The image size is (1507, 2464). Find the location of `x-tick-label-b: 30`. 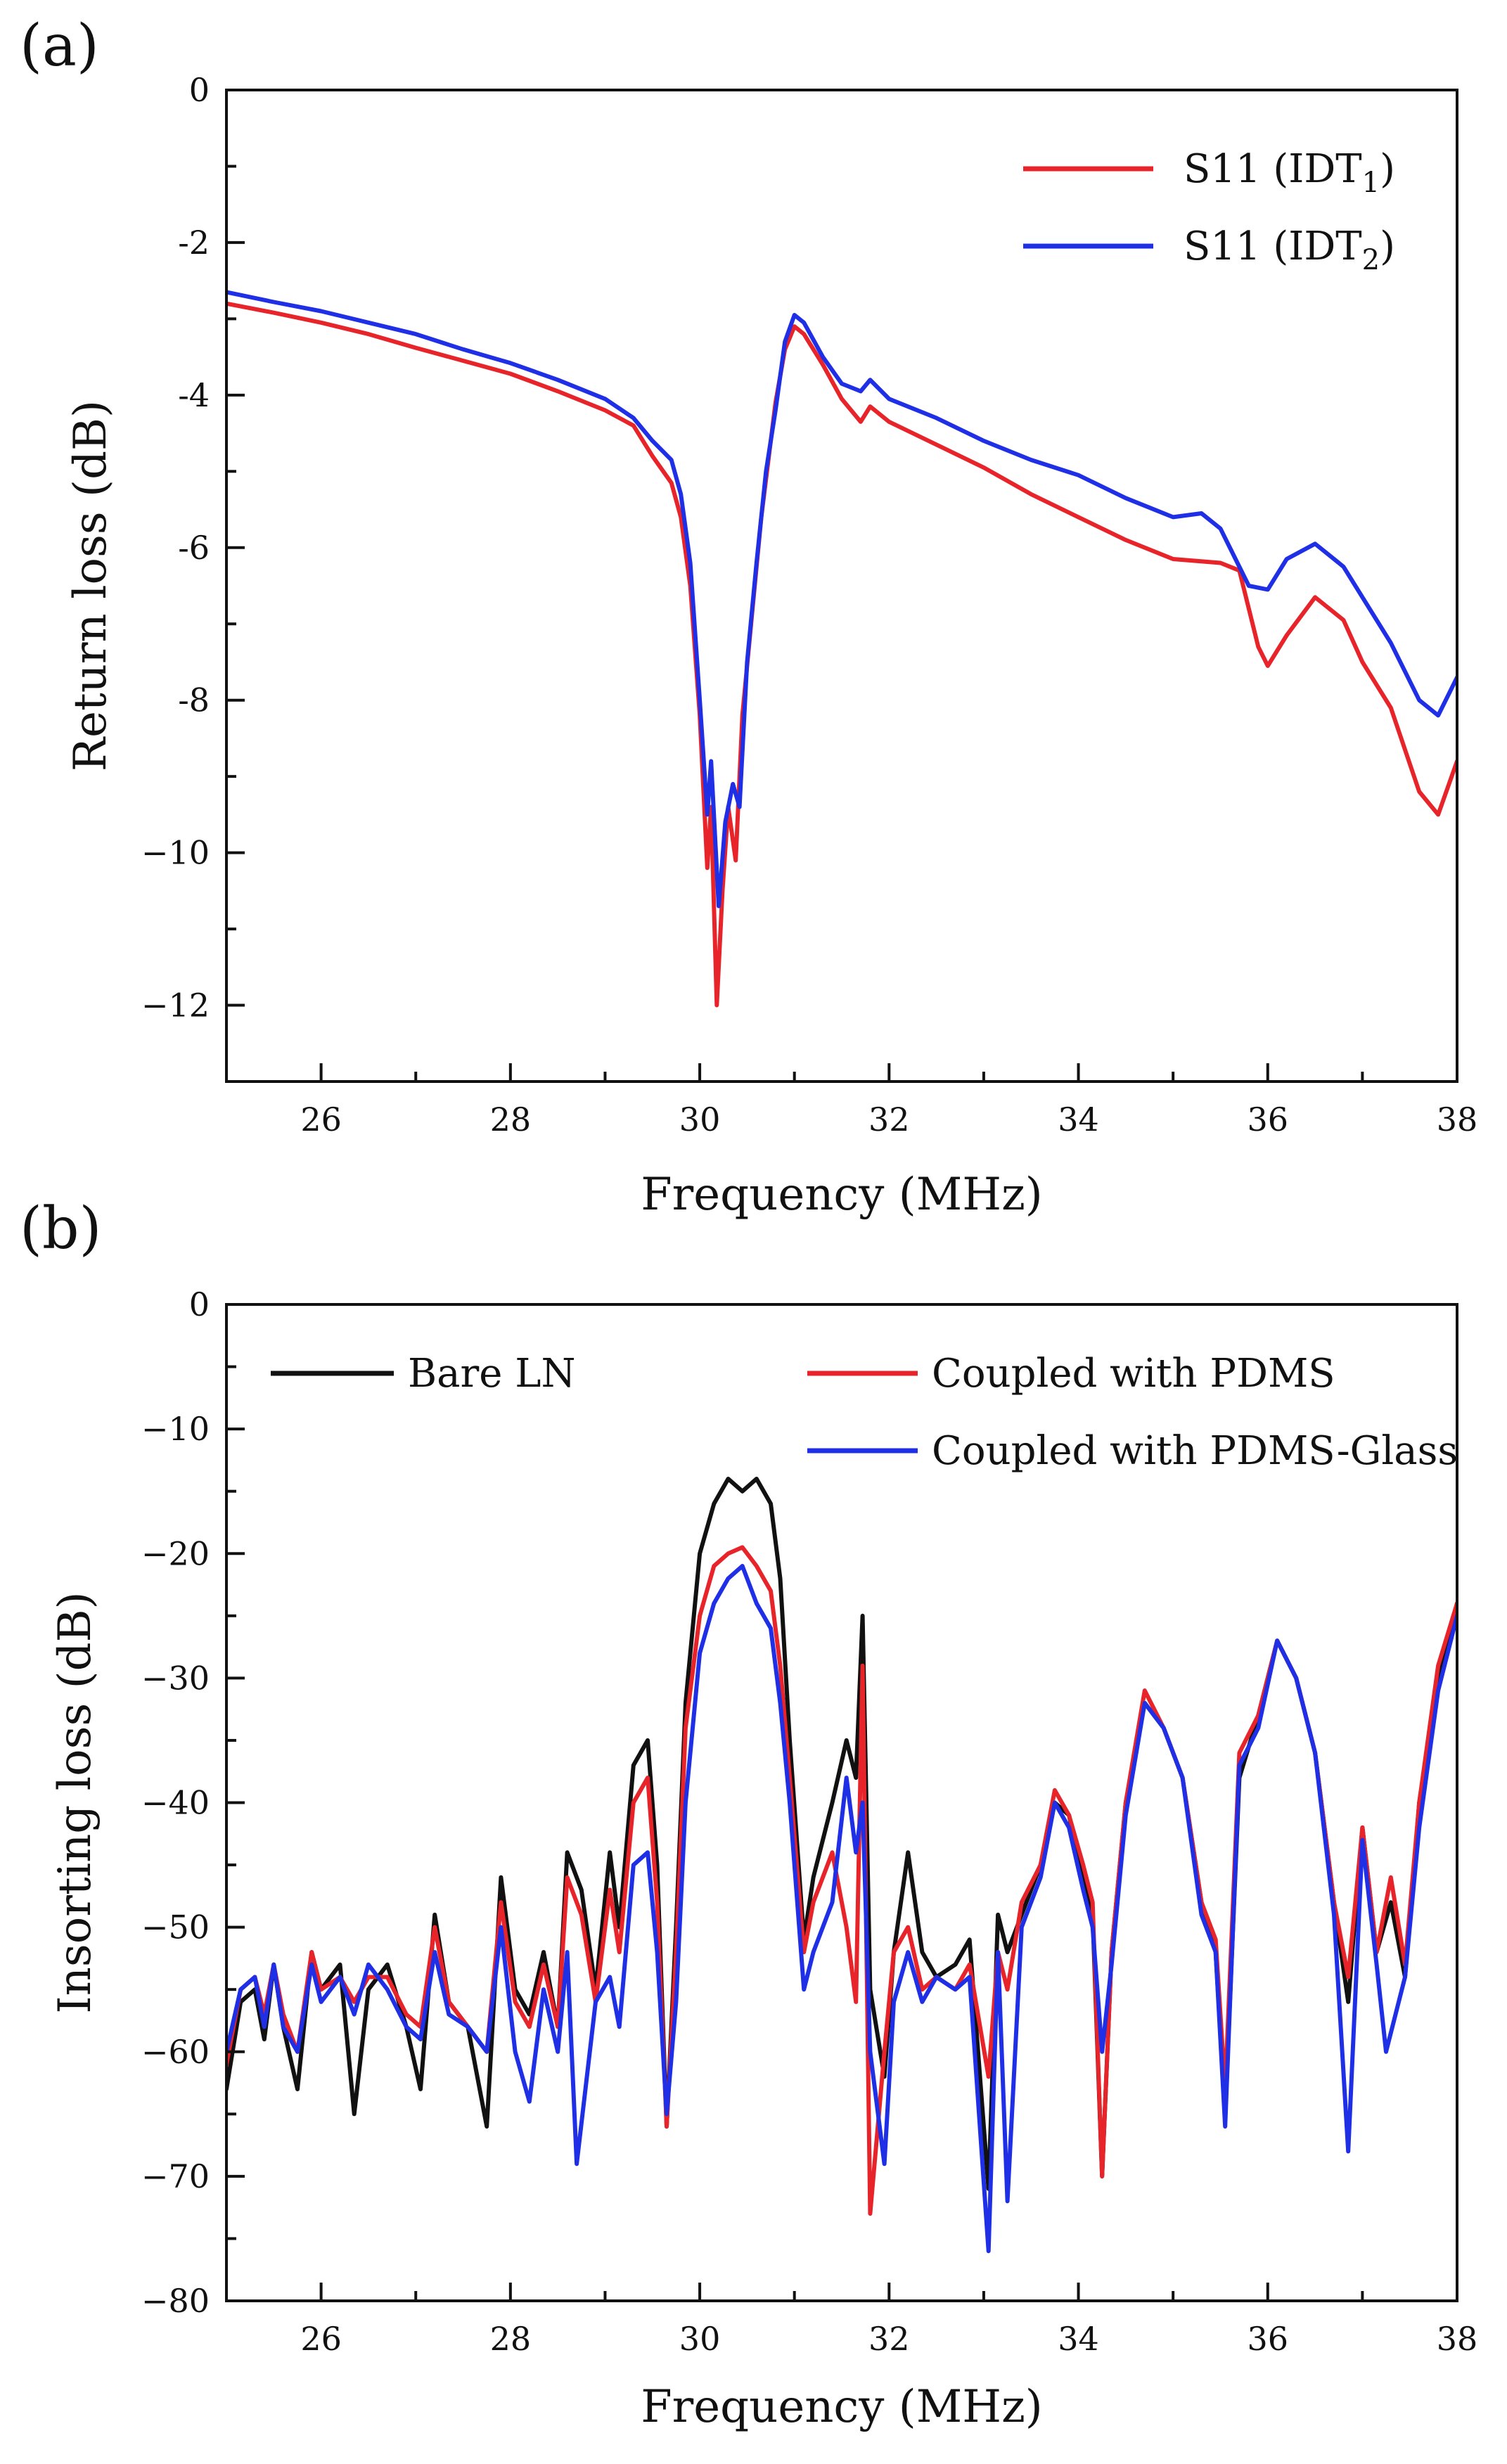

x-tick-label-b: 30 is located at coordinates (700, 2339).